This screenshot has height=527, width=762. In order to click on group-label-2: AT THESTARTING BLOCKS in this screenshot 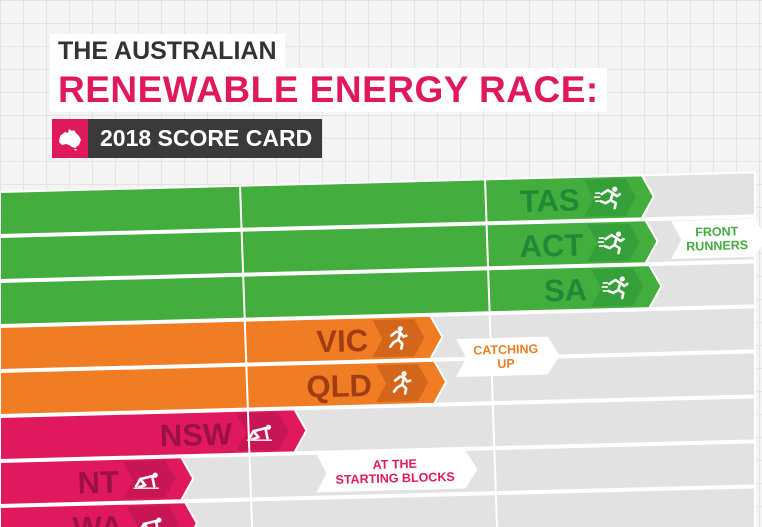, I will do `click(395, 471)`.